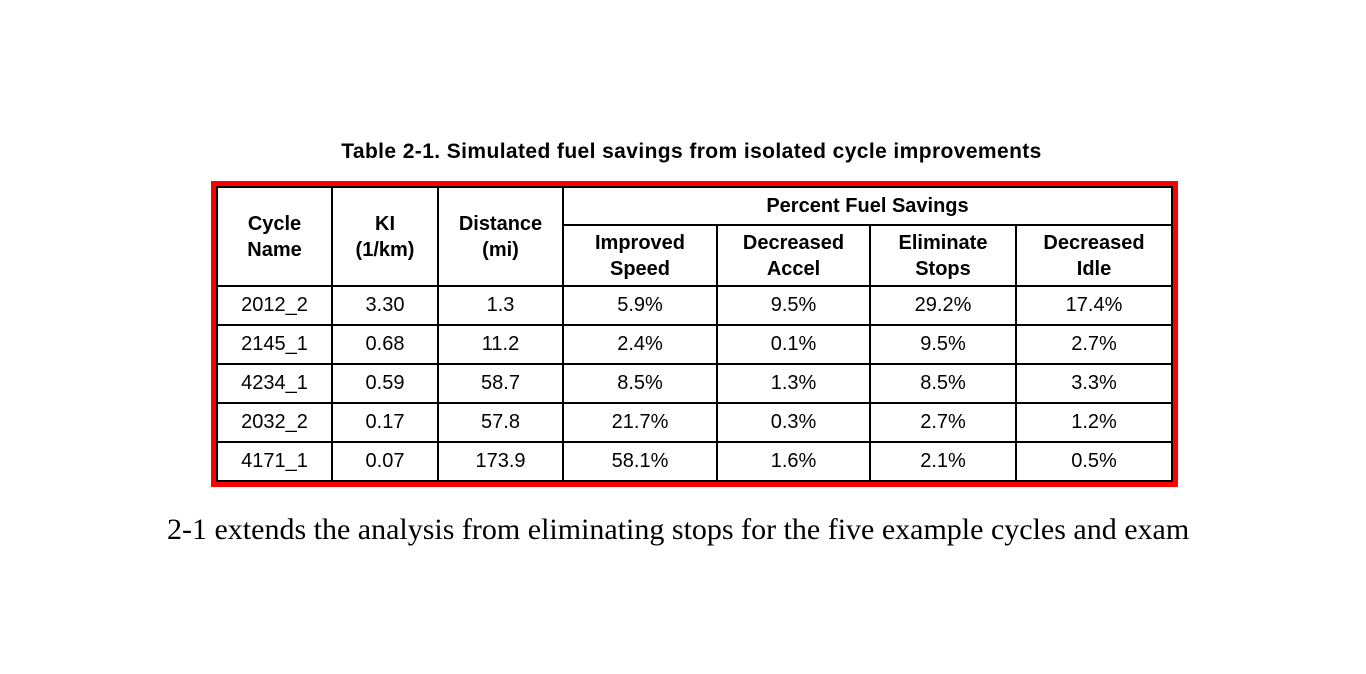 This screenshot has width=1366, height=674. What do you see at coordinates (274, 344) in the screenshot?
I see `cell-cycle-name: 2145_1` at bounding box center [274, 344].